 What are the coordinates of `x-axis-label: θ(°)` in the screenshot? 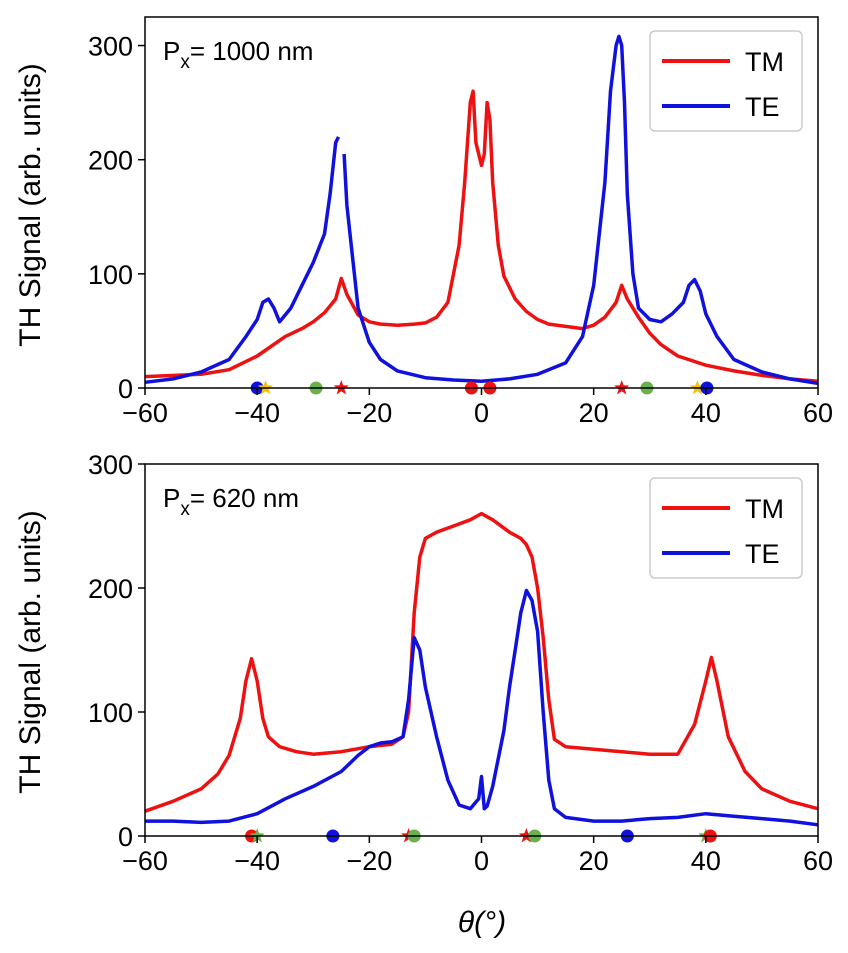 It's located at (482, 922).